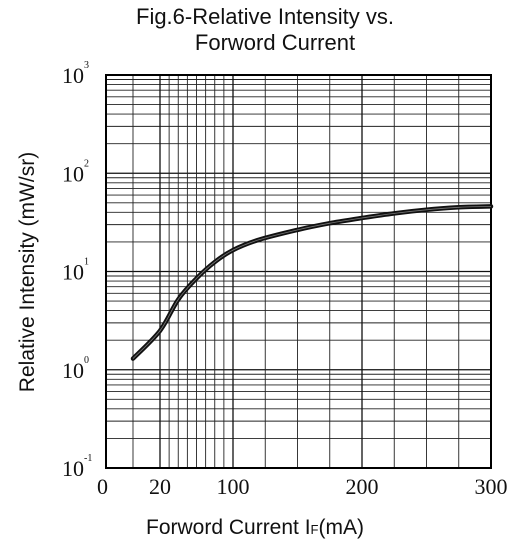 The height and width of the screenshot is (542, 519). Describe the element at coordinates (88, 458) in the screenshot. I see `y-tick-exponent: -1` at that location.